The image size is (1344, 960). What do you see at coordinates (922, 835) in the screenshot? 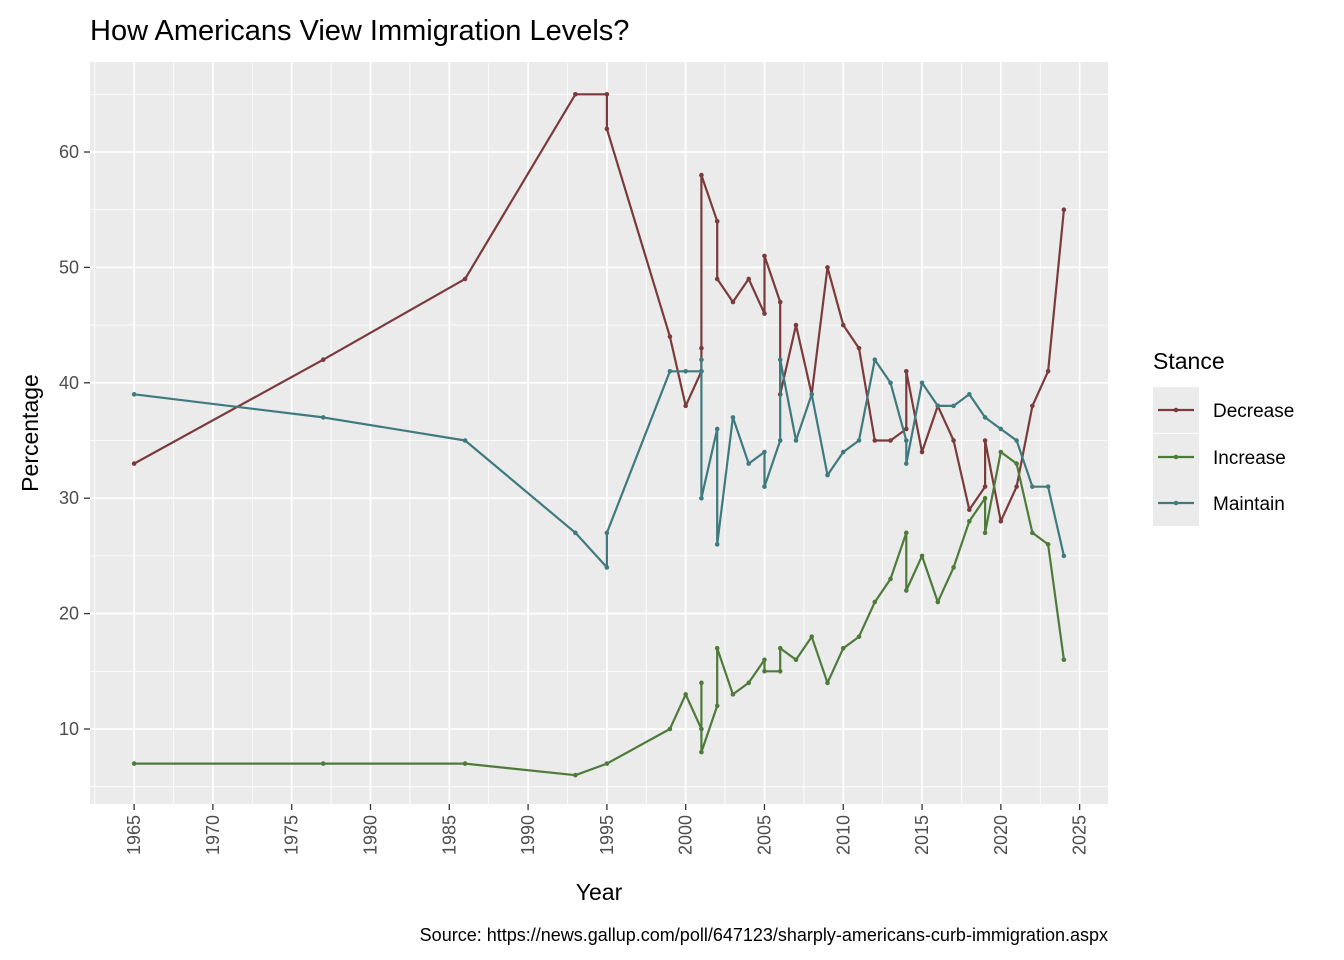
I see `x-tick-label: 2015` at bounding box center [922, 835].